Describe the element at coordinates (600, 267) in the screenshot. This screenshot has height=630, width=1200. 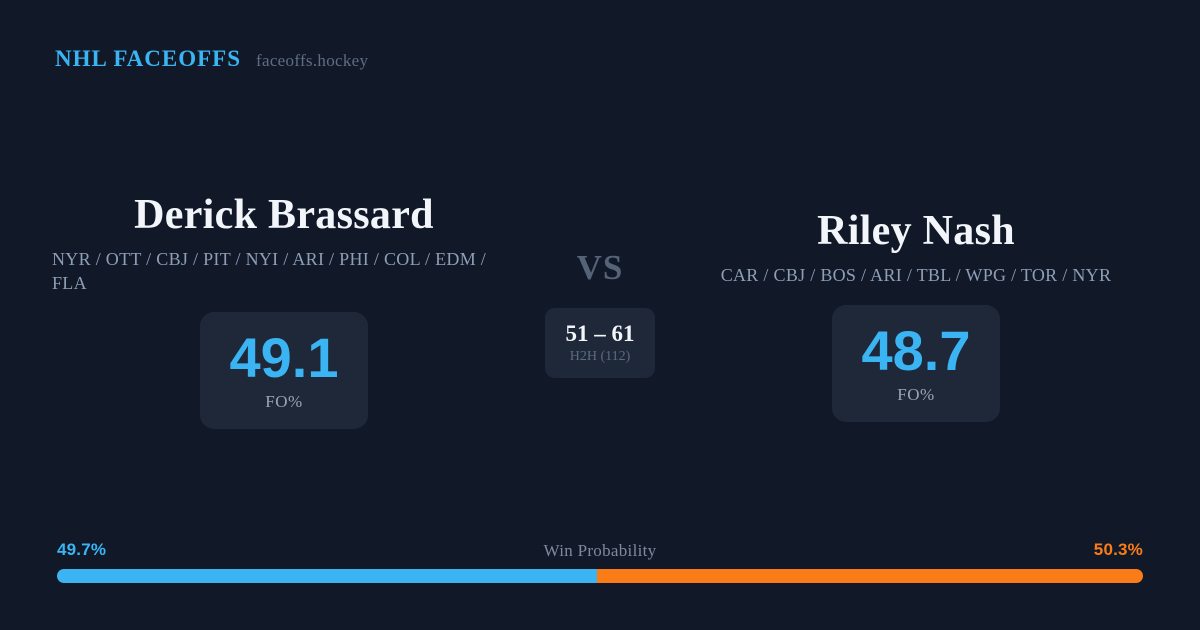
I see `vs-label: VS` at that location.